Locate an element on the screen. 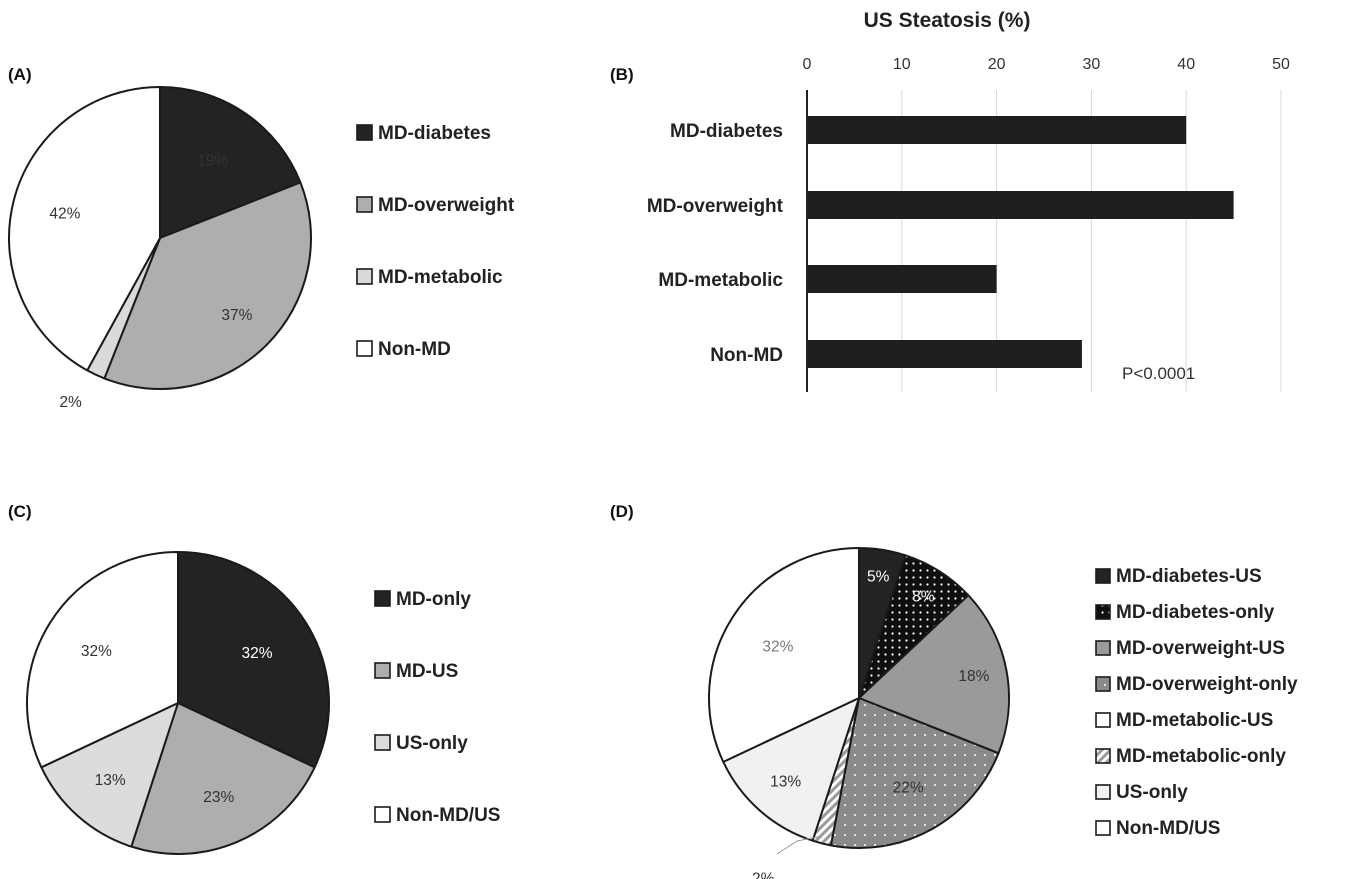 This screenshot has width=1349, height=879. legend-label-md-diabetes-us: MD-diabetes-US is located at coordinates (1189, 576).